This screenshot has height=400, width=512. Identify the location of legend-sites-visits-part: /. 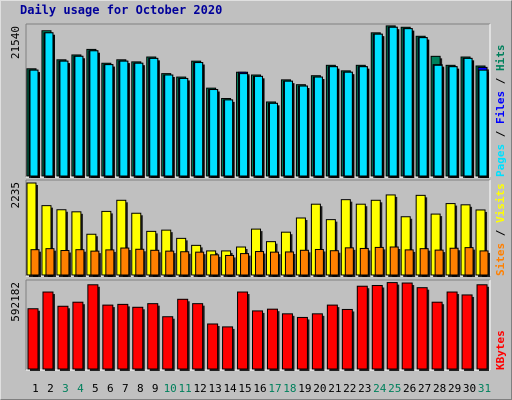
(500, 233).